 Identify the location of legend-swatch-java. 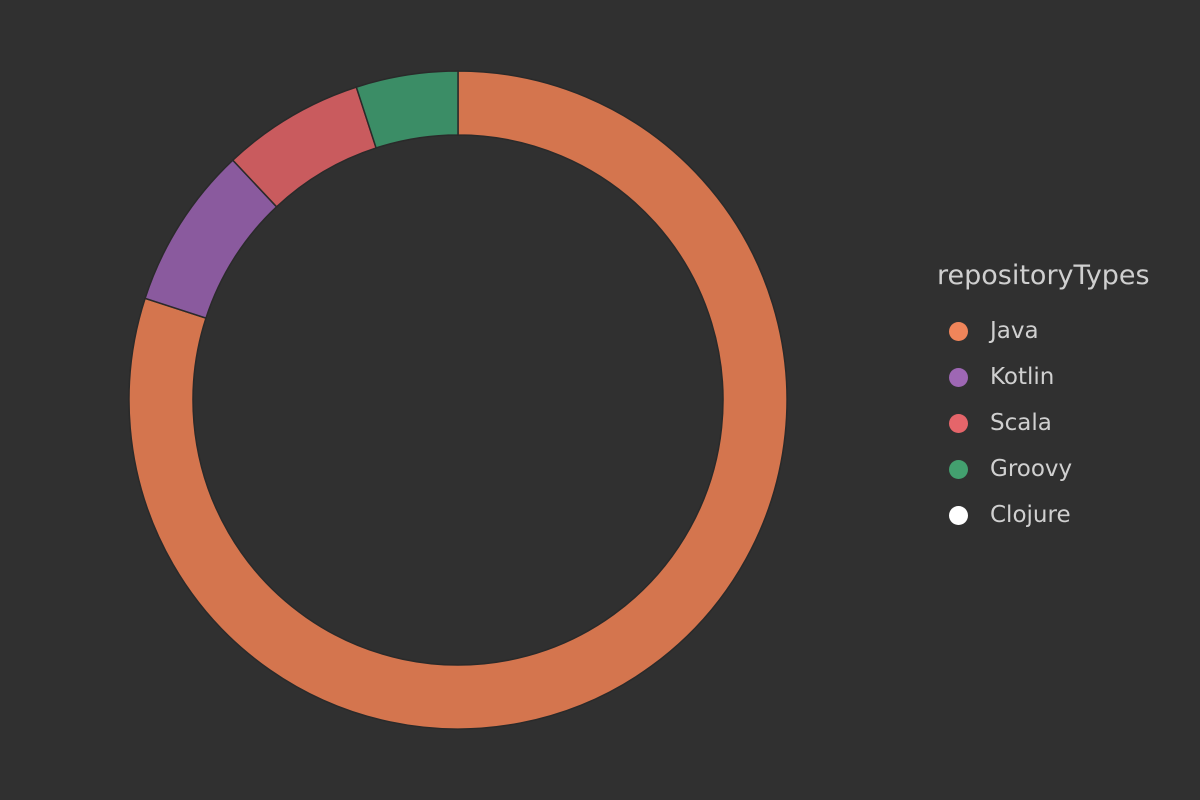
(958, 331).